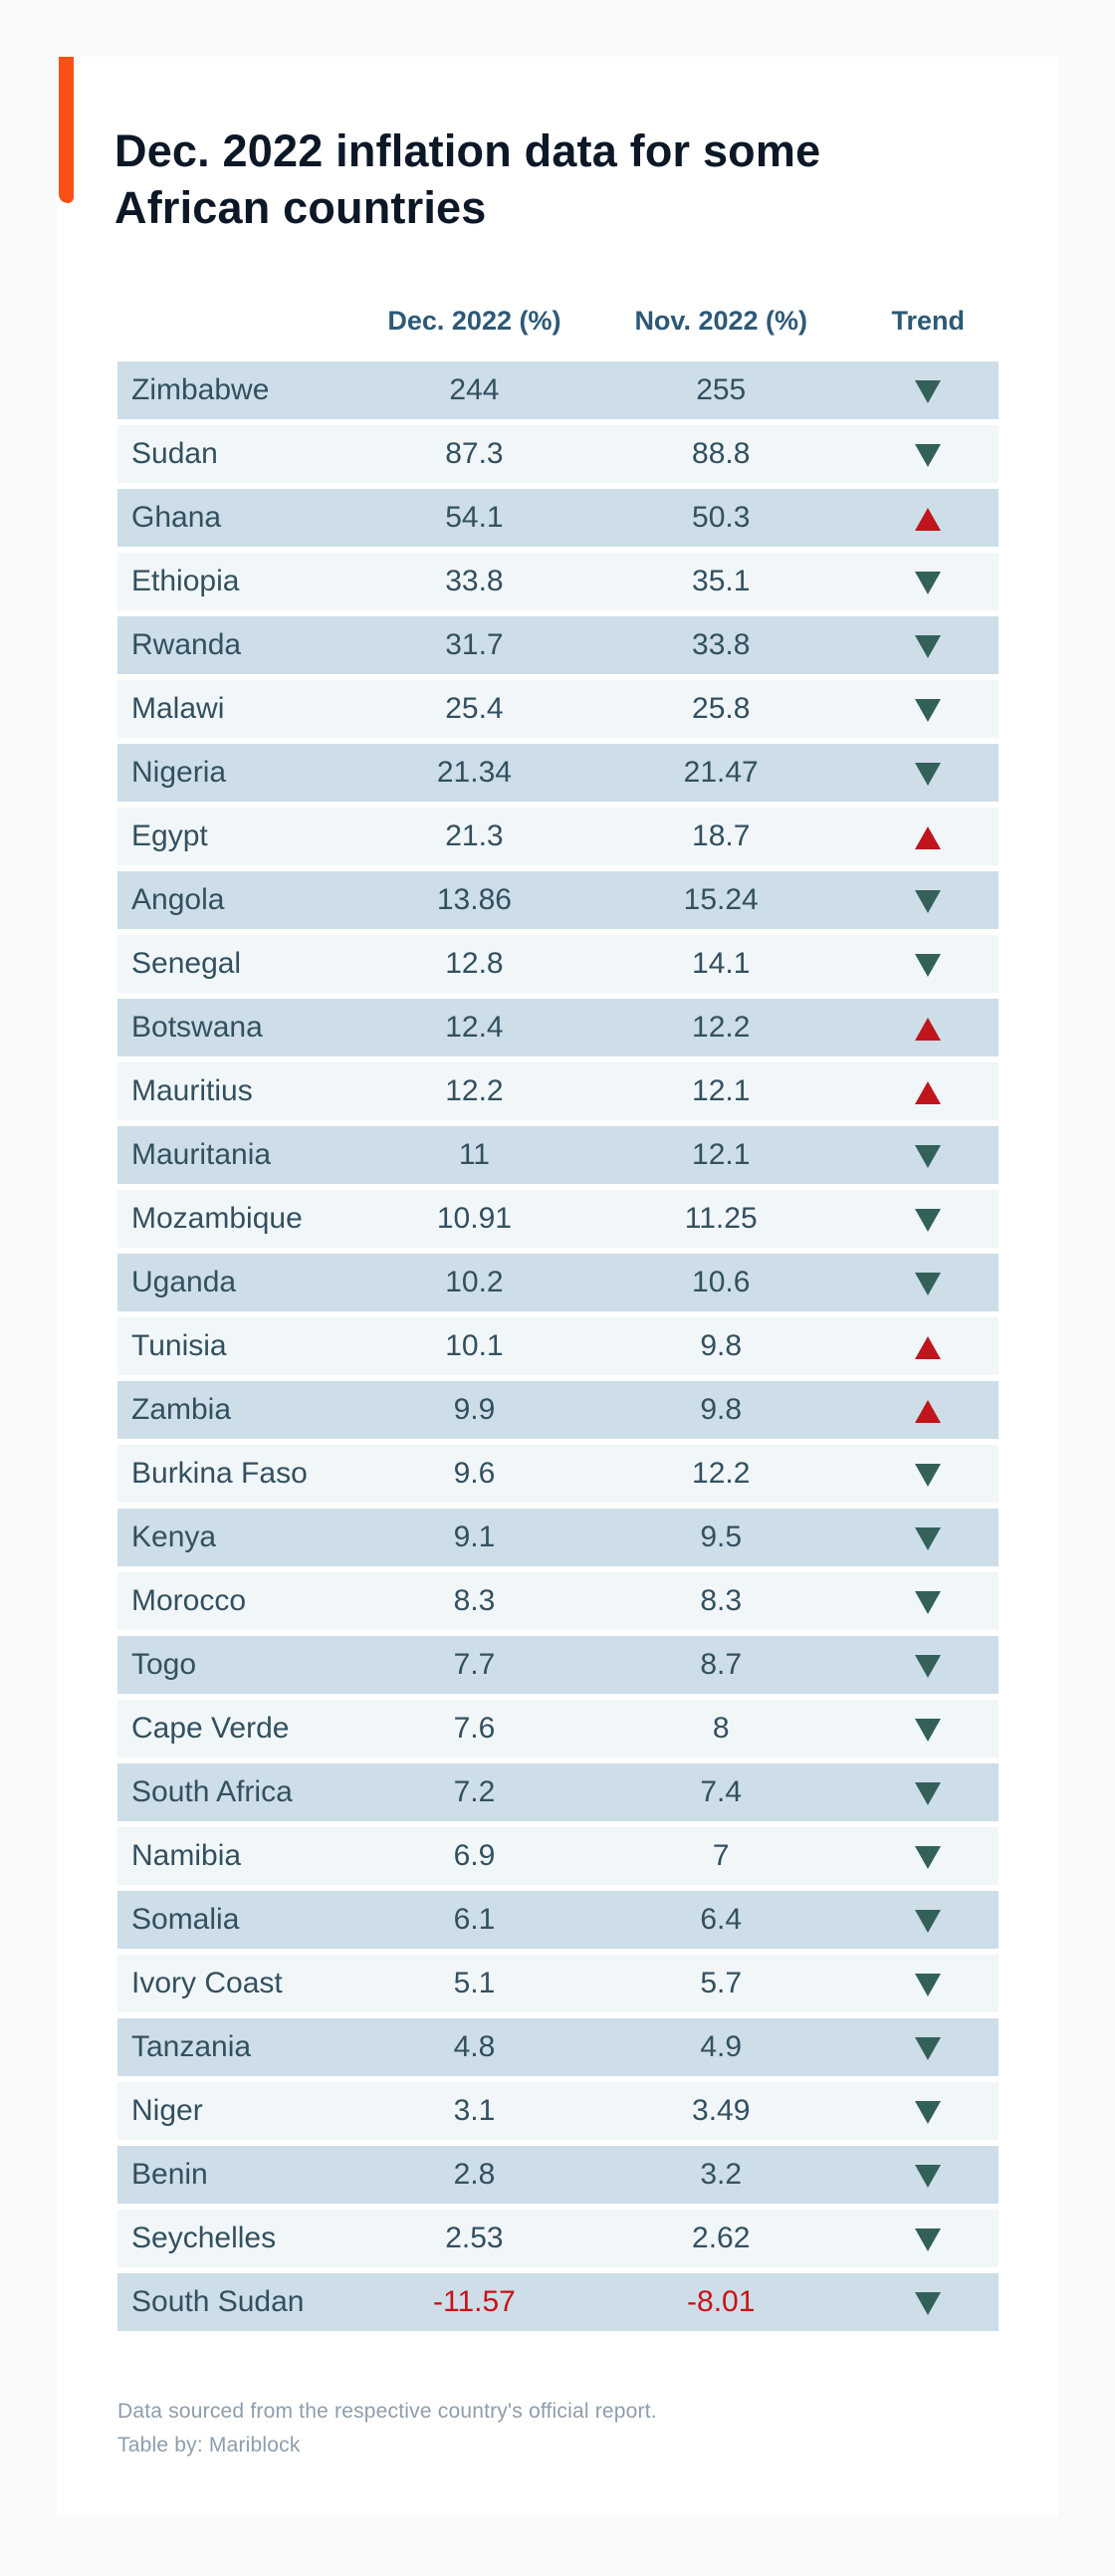 Image resolution: width=1115 pixels, height=2576 pixels. What do you see at coordinates (558, 1728) in the screenshot?
I see `table-row: Cape Verde 7.6 8` at bounding box center [558, 1728].